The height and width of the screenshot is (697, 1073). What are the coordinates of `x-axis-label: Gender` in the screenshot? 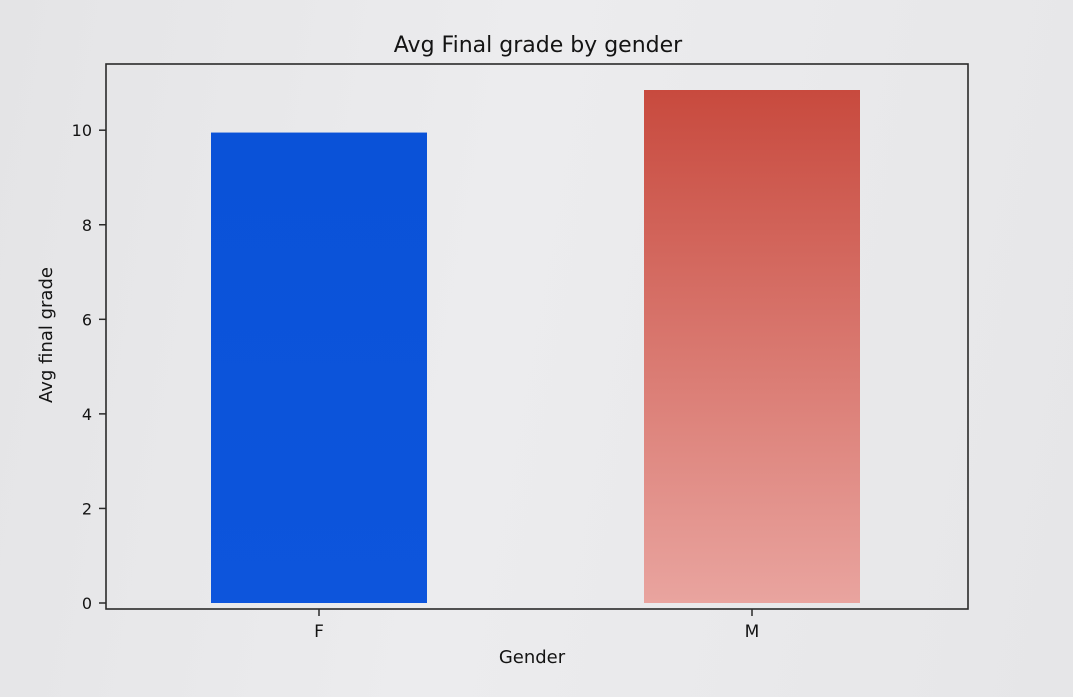 It's located at (532, 657).